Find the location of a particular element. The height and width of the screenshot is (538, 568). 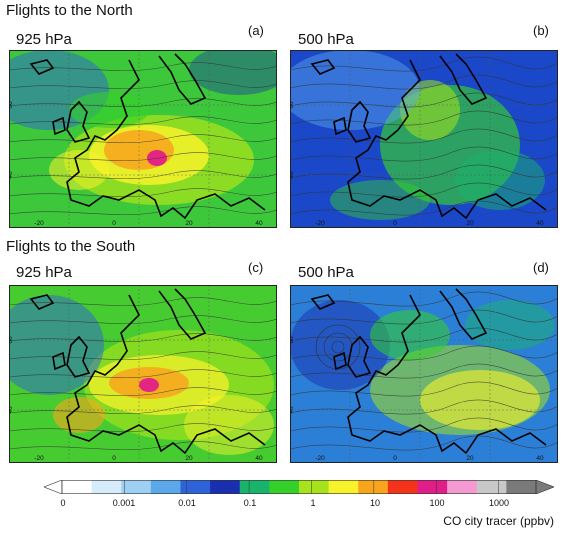

colorbar-title: CO city tracer (ppbv) is located at coordinates (498, 521).